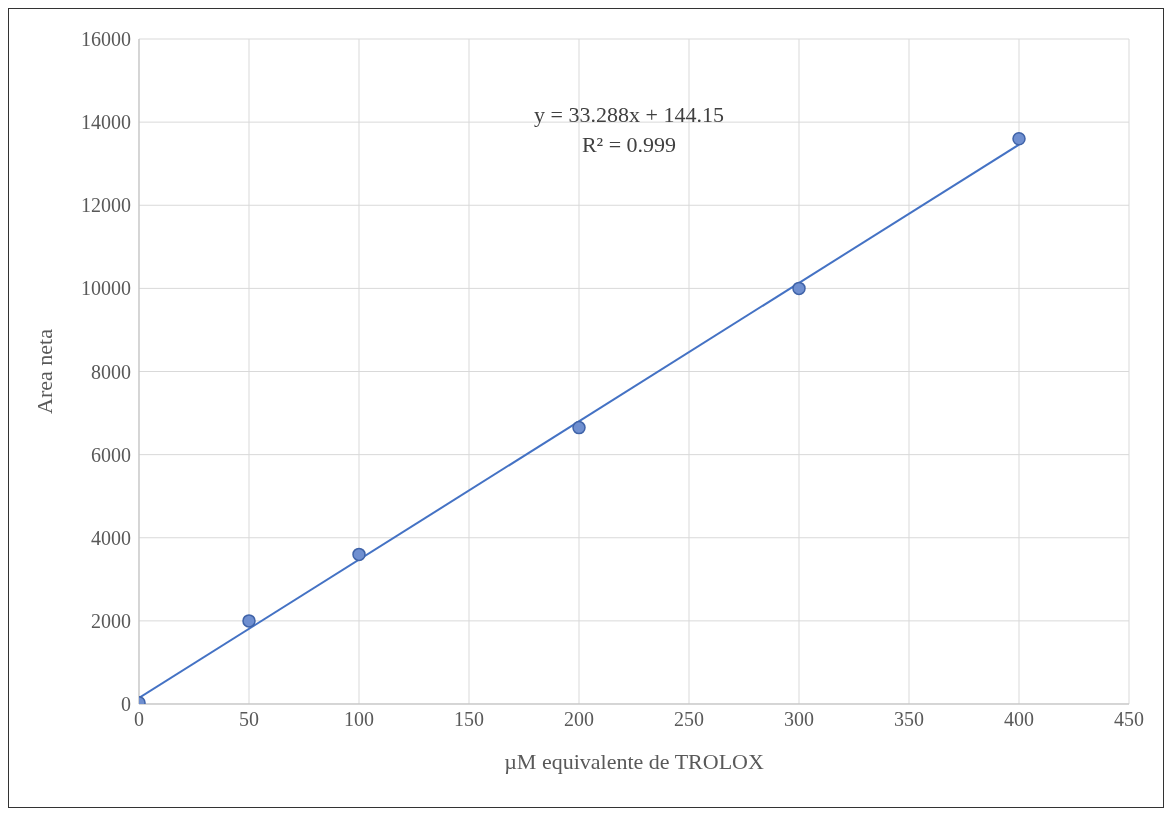 The width and height of the screenshot is (1174, 819). I want to click on annotation: R² = 0.999, so click(629, 145).